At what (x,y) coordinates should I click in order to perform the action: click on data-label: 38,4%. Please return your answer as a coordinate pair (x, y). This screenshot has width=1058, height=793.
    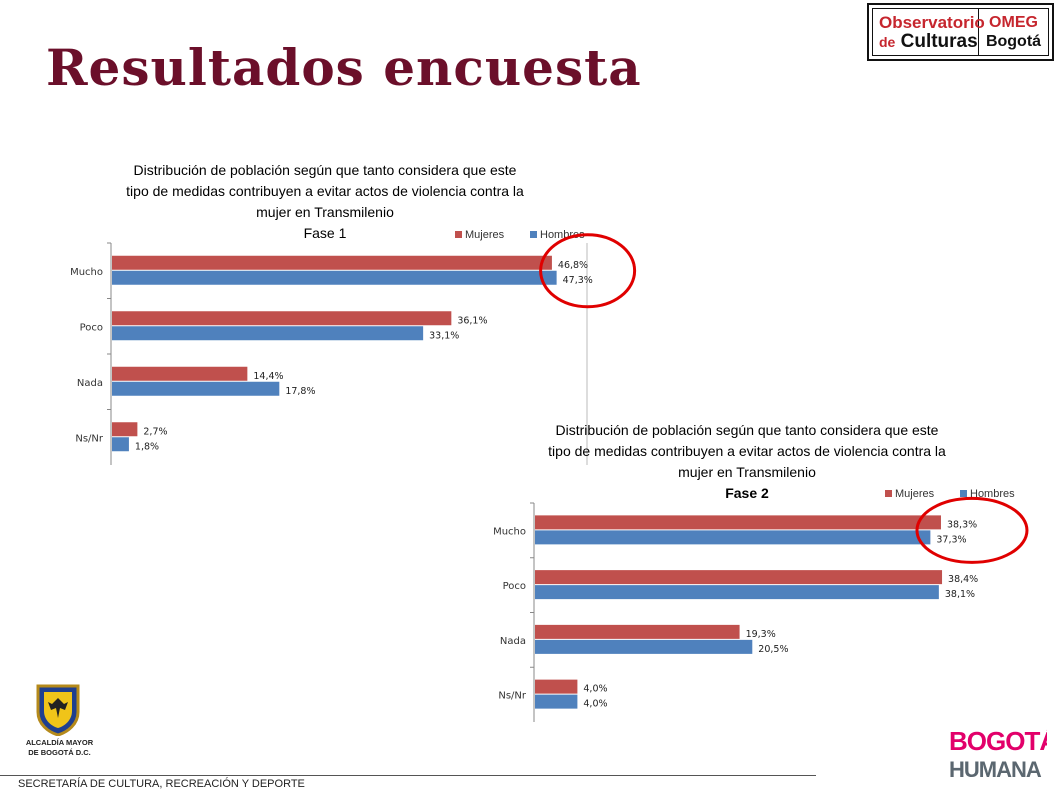
    Looking at the image, I should click on (963, 579).